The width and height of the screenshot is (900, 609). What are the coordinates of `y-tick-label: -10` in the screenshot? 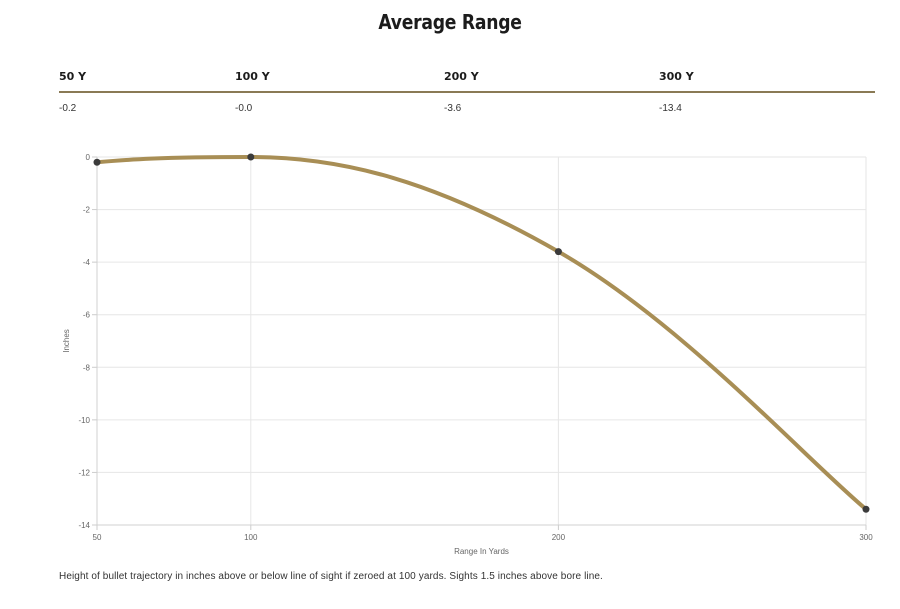 It's located at (84, 420).